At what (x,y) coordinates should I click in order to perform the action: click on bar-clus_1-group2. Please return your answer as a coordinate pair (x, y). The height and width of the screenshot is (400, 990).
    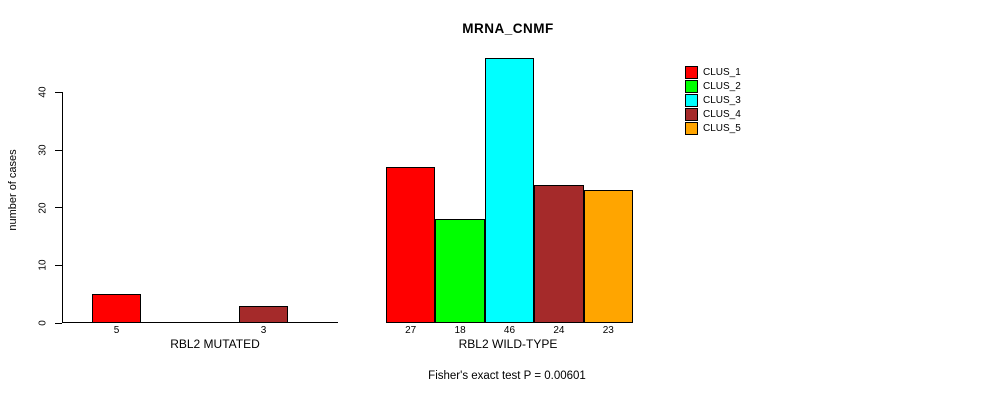
    Looking at the image, I should click on (411, 245).